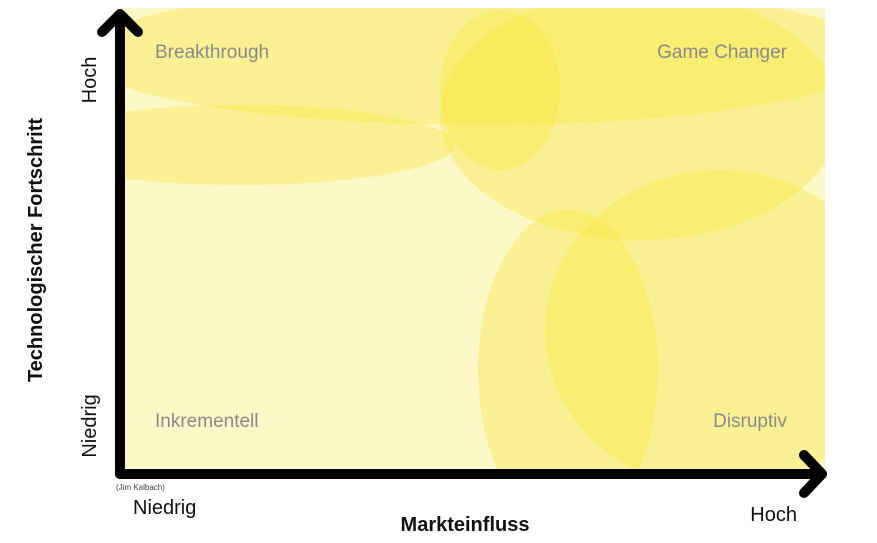 The image size is (877, 543). I want to click on y-axis-high-label: Hoch, so click(90, 80).